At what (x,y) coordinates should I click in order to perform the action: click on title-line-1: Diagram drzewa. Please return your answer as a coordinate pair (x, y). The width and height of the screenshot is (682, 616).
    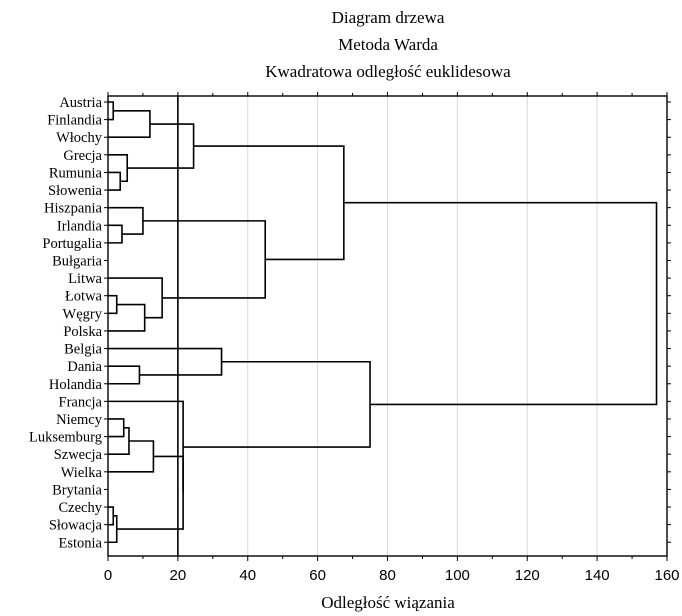
    Looking at the image, I should click on (388, 17).